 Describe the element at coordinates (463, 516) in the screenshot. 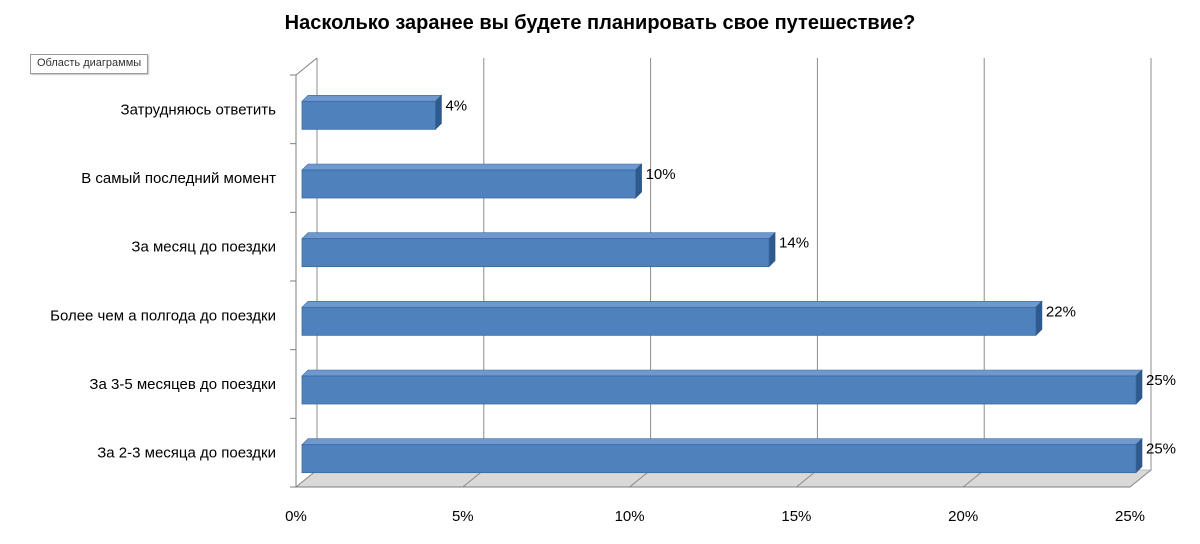

I see `x-tick-label: 5%` at that location.